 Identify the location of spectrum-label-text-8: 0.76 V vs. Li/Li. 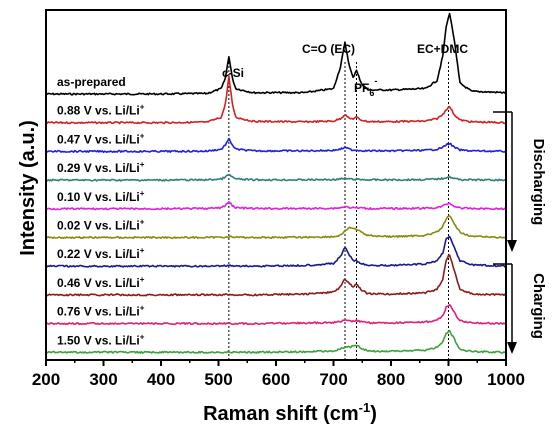
(98, 312).